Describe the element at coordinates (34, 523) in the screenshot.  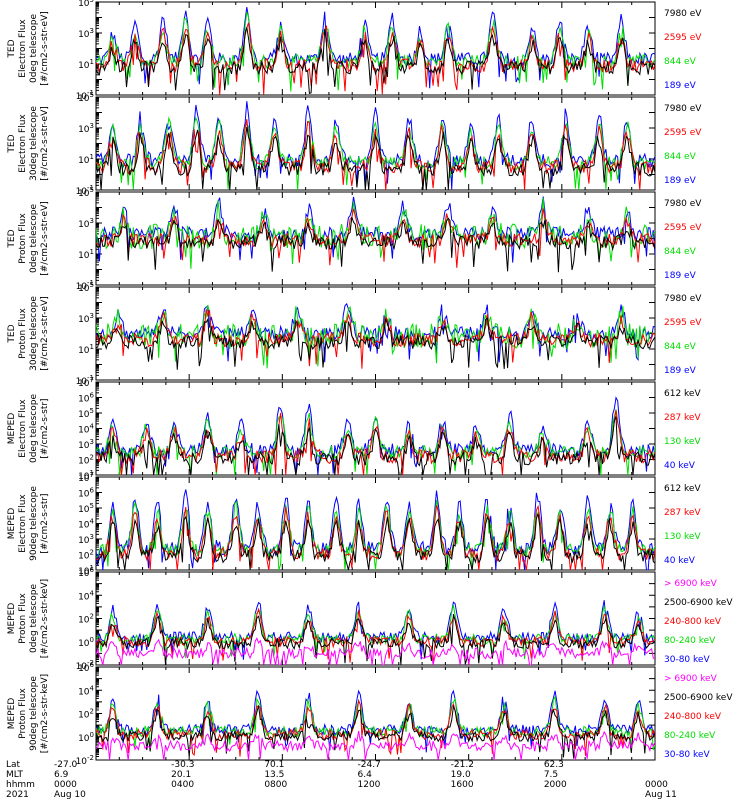
I see `y-axis-label: 90deg telescope` at that location.